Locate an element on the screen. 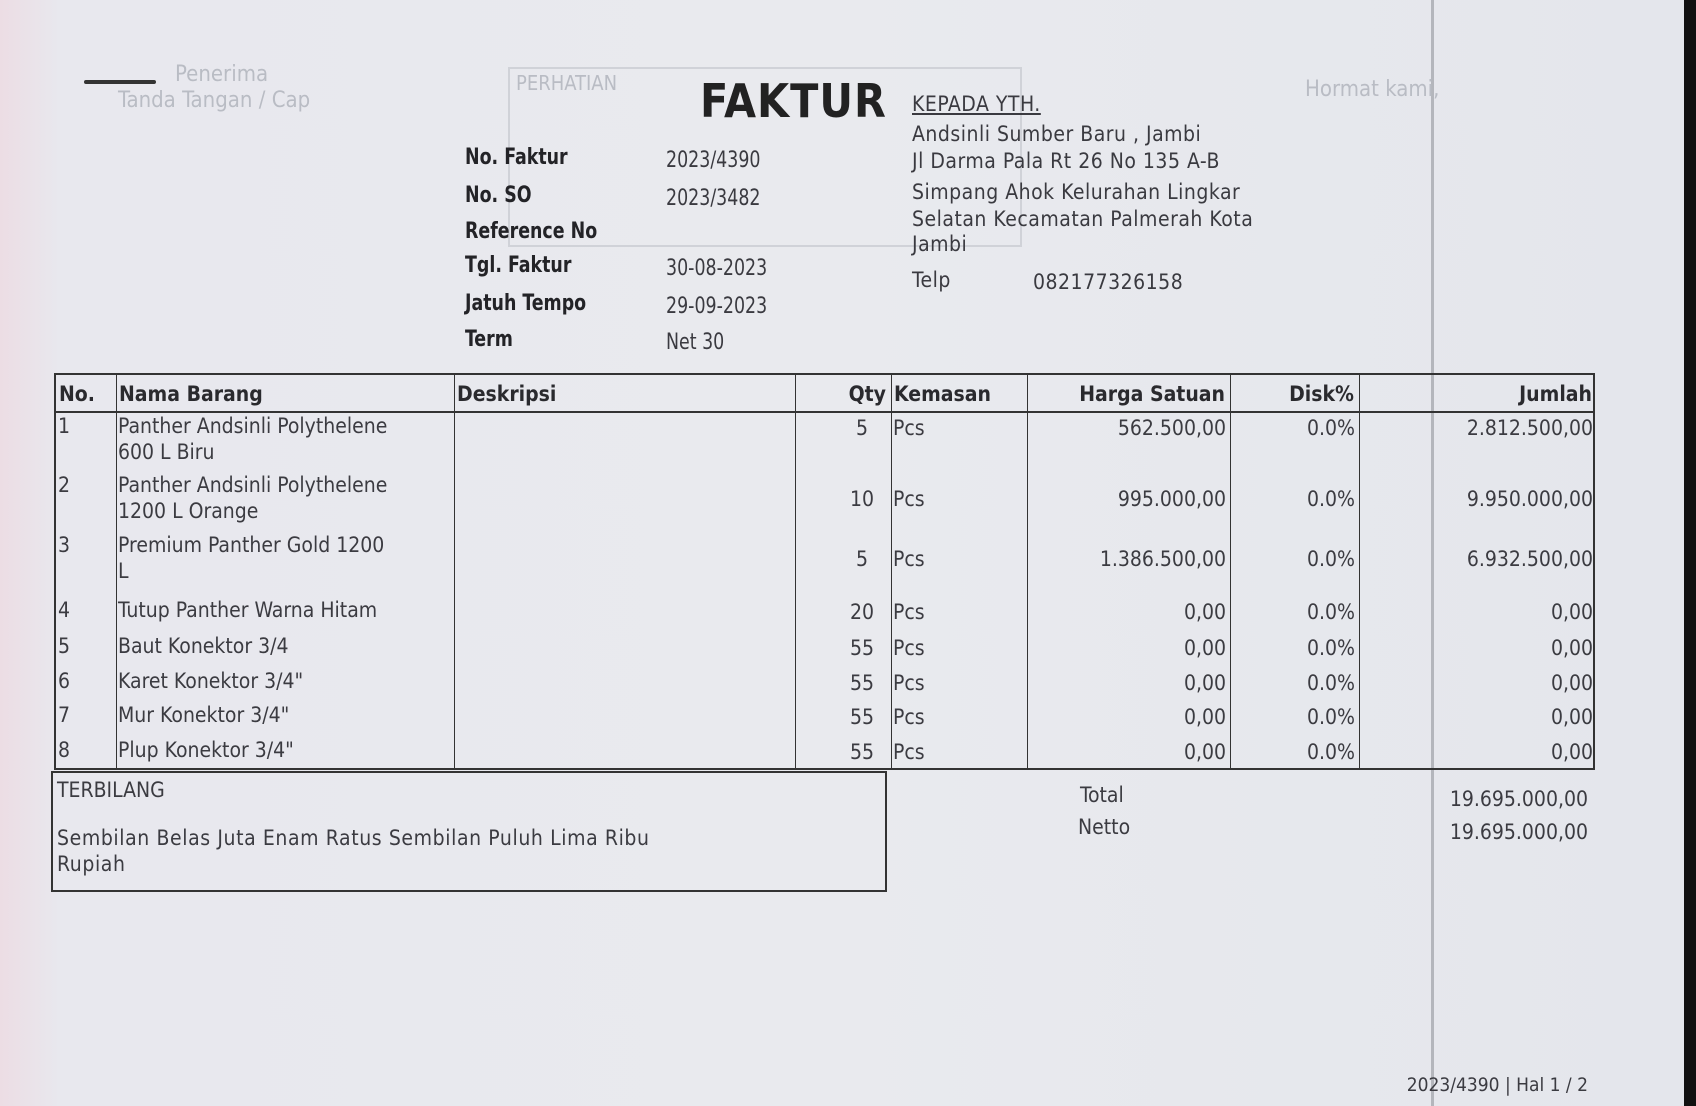  item-name: Karet Konektor 3/4" is located at coordinates (211, 681).